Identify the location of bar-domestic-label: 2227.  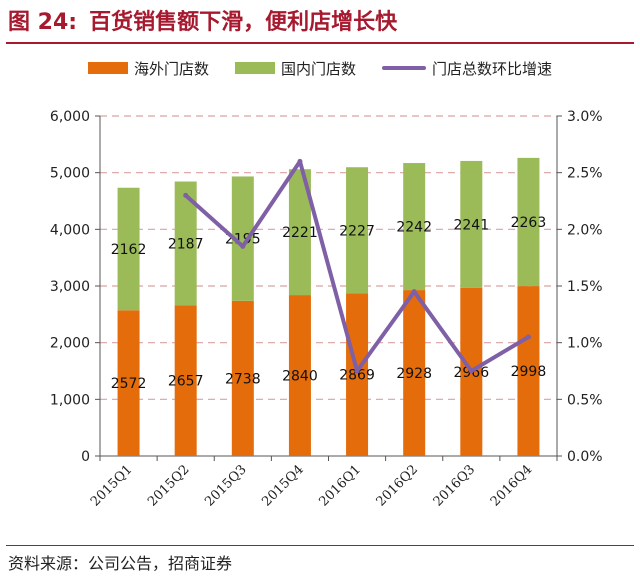
(357, 231).